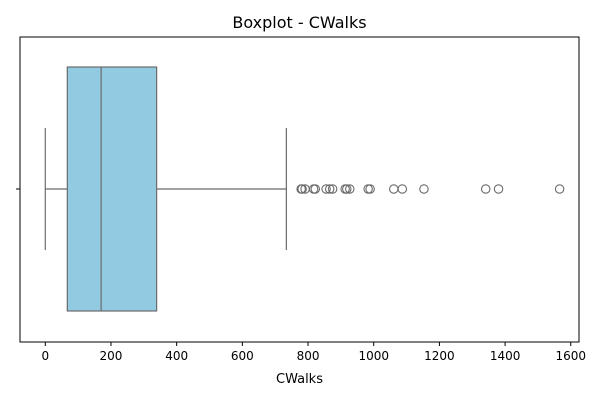 This screenshot has width=600, height=400. What do you see at coordinates (439, 356) in the screenshot?
I see `x-tick-label: 1200` at bounding box center [439, 356].